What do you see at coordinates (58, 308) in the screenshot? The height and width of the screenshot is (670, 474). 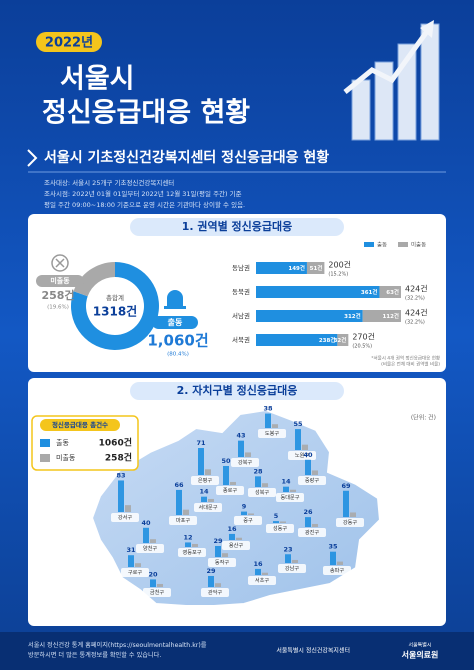 I see `slice-share: (19.6%)` at bounding box center [58, 308].